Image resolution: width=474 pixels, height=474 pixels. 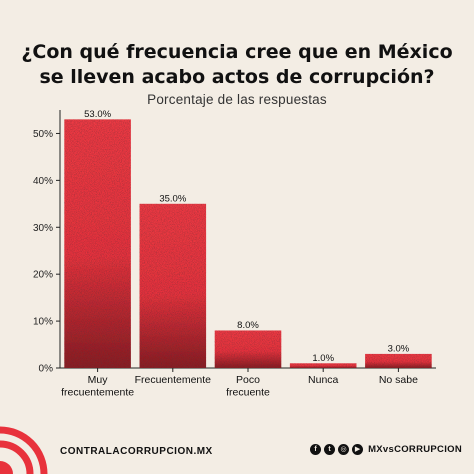 I want to click on twitter-icon: t, so click(x=330, y=449).